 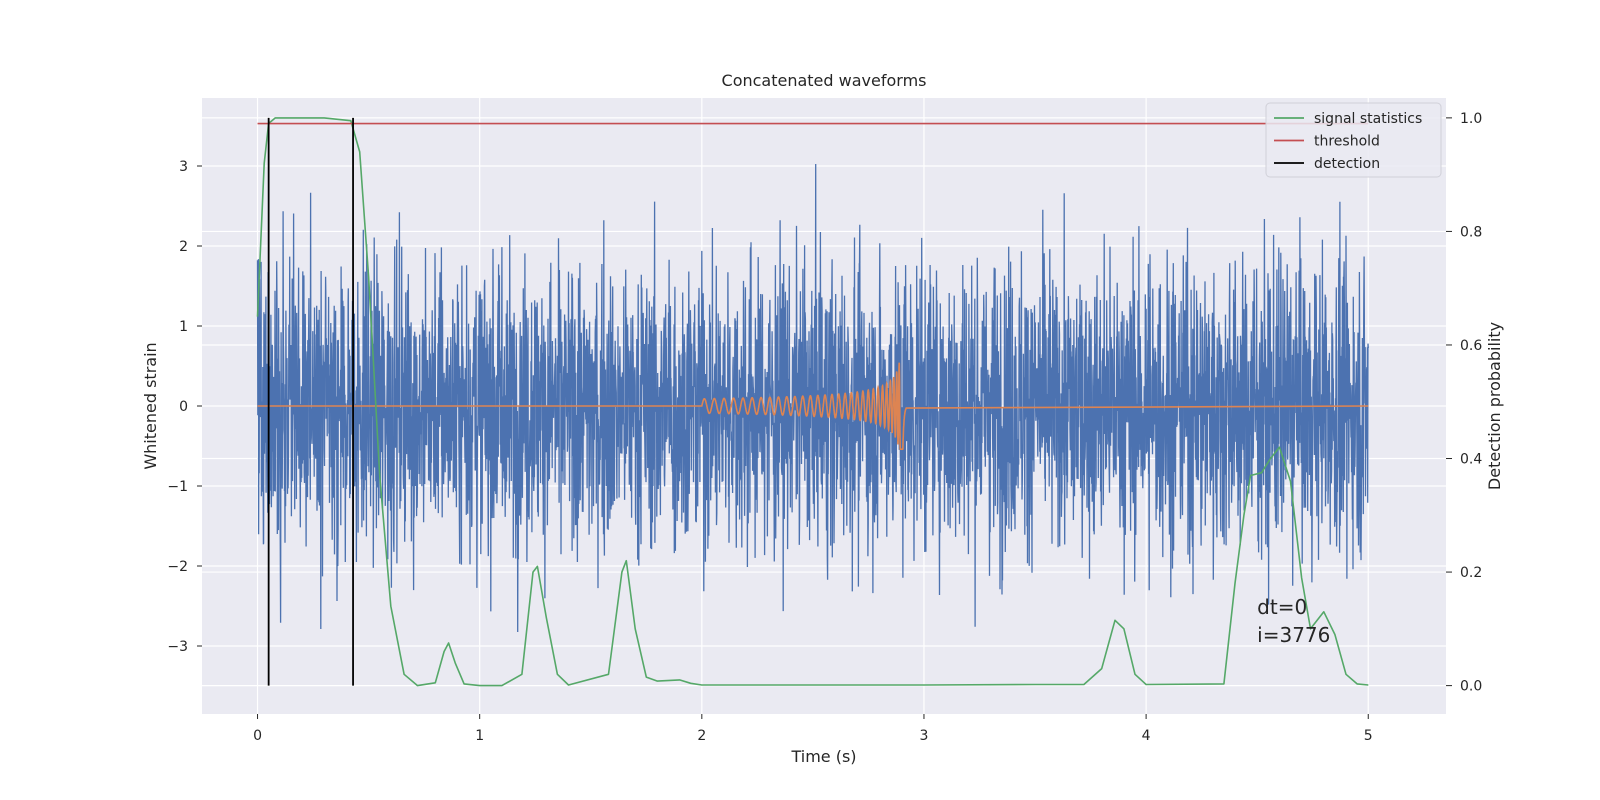 What do you see at coordinates (701, 736) in the screenshot?
I see `x-tick-label: 2` at bounding box center [701, 736].